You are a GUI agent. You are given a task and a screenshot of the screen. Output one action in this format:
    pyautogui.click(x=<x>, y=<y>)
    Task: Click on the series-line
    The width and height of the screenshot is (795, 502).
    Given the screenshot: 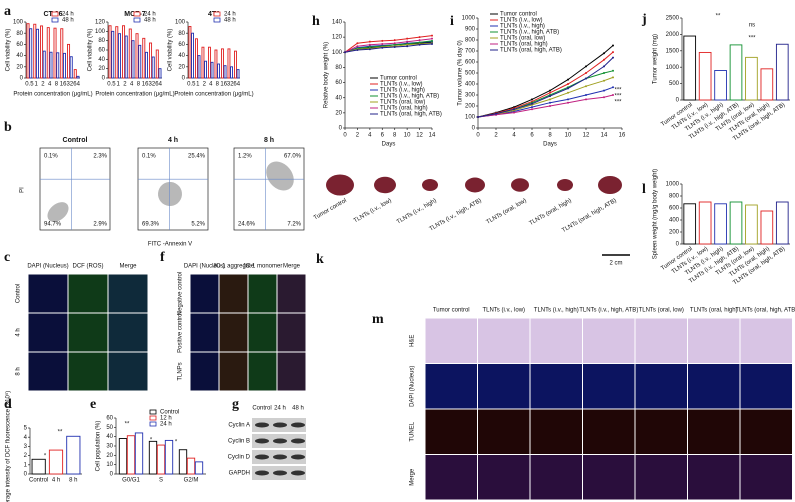 What is the action you would take?
    pyautogui.click(x=545, y=94)
    